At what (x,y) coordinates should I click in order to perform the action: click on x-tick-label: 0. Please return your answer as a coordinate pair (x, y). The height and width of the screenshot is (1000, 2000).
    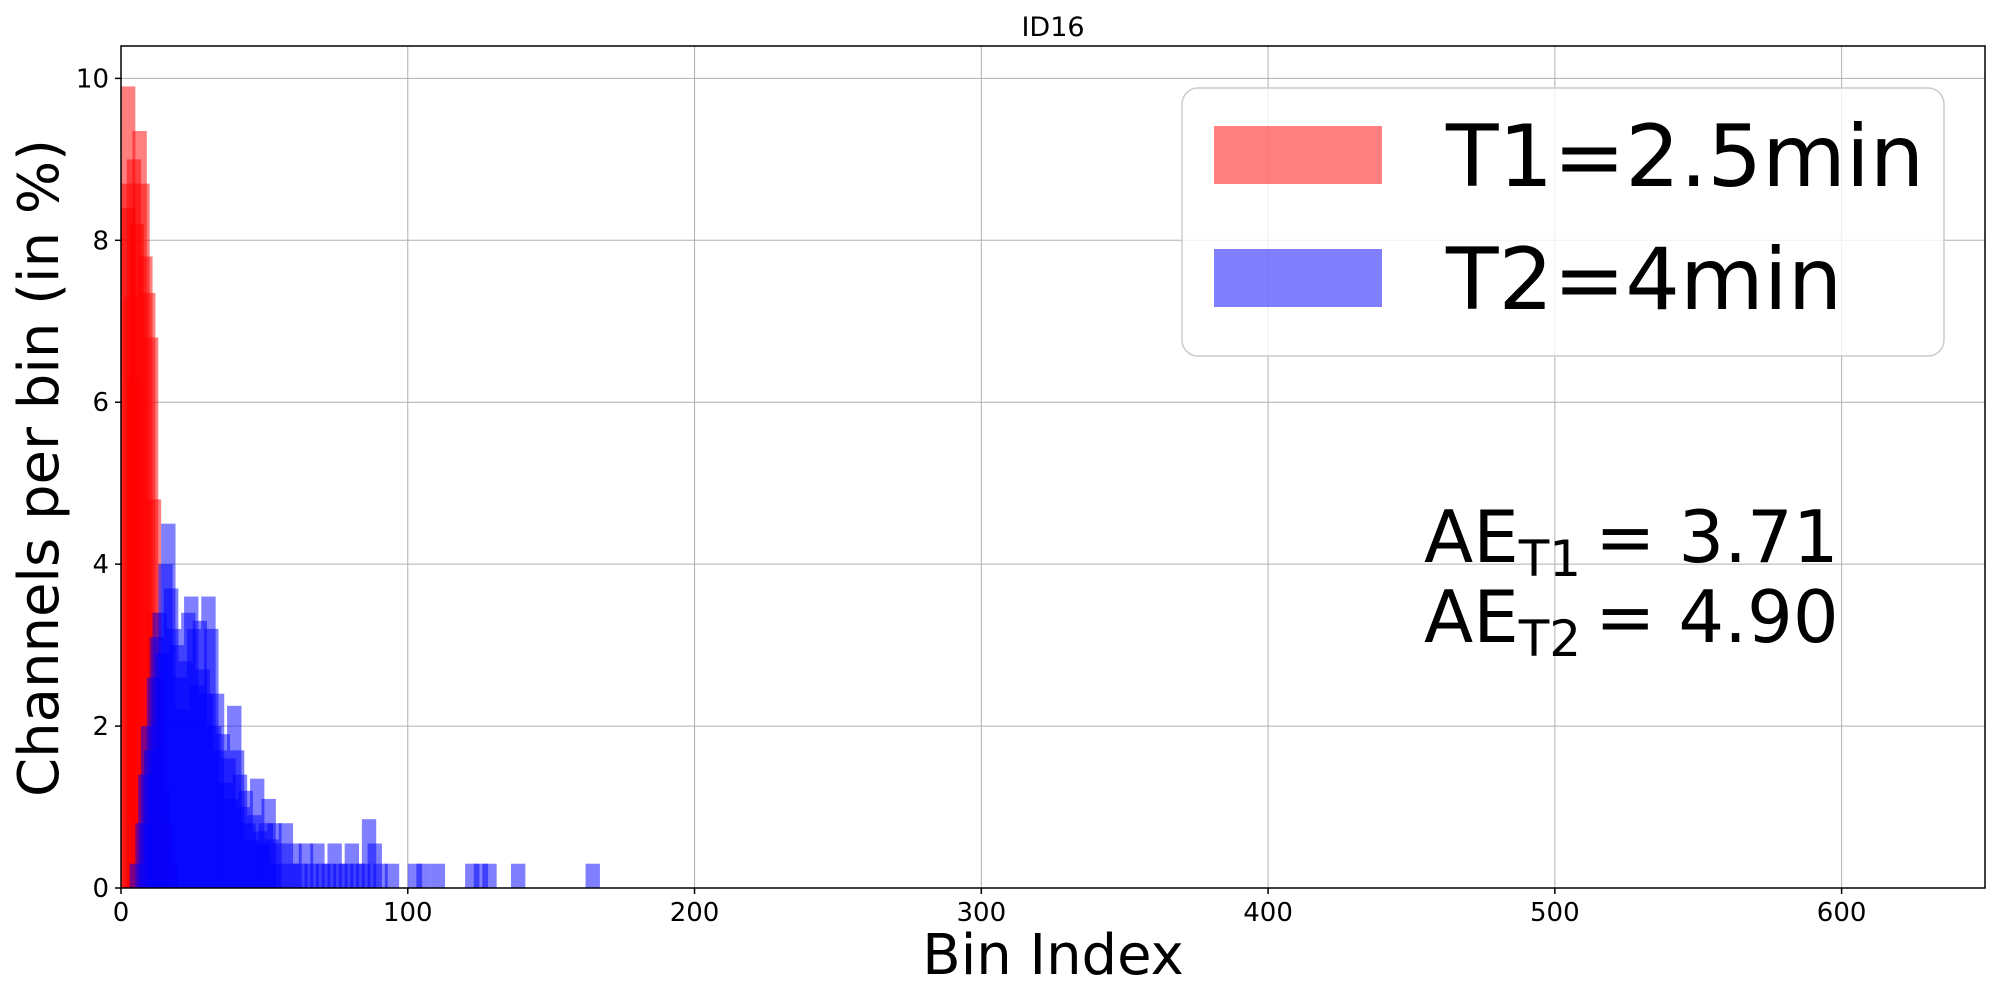
    Looking at the image, I should click on (121, 913).